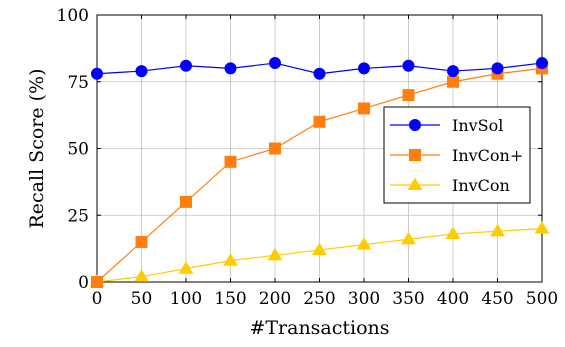 The width and height of the screenshot is (565, 347). Describe the element at coordinates (319, 328) in the screenshot. I see `x-axis-title: #Transactions` at that location.